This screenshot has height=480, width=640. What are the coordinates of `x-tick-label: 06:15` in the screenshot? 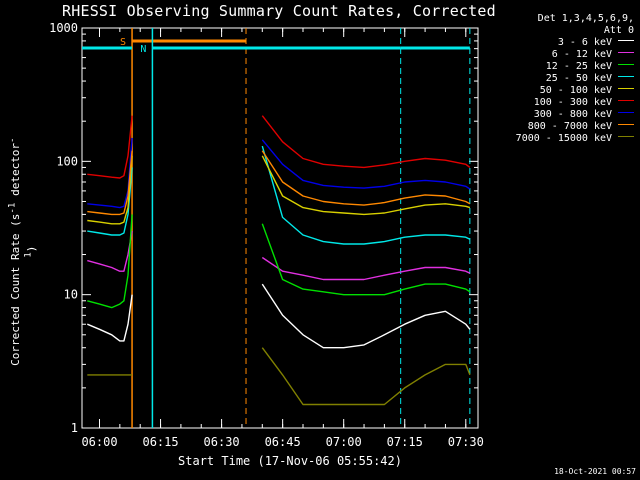 It's located at (160, 442).